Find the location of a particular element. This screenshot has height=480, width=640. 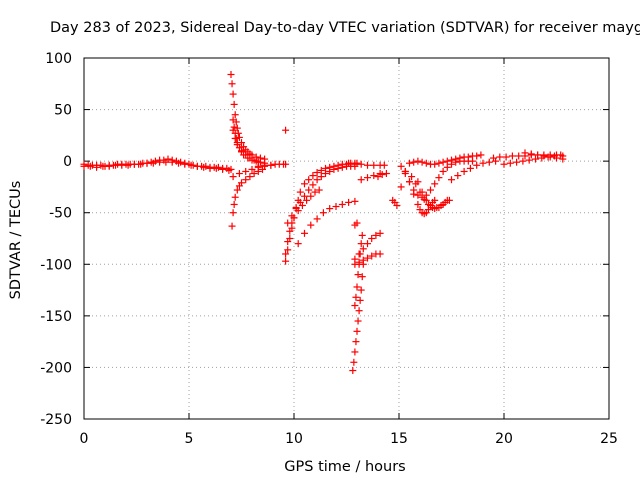

y-tick-label: 100 is located at coordinates (58, 59).